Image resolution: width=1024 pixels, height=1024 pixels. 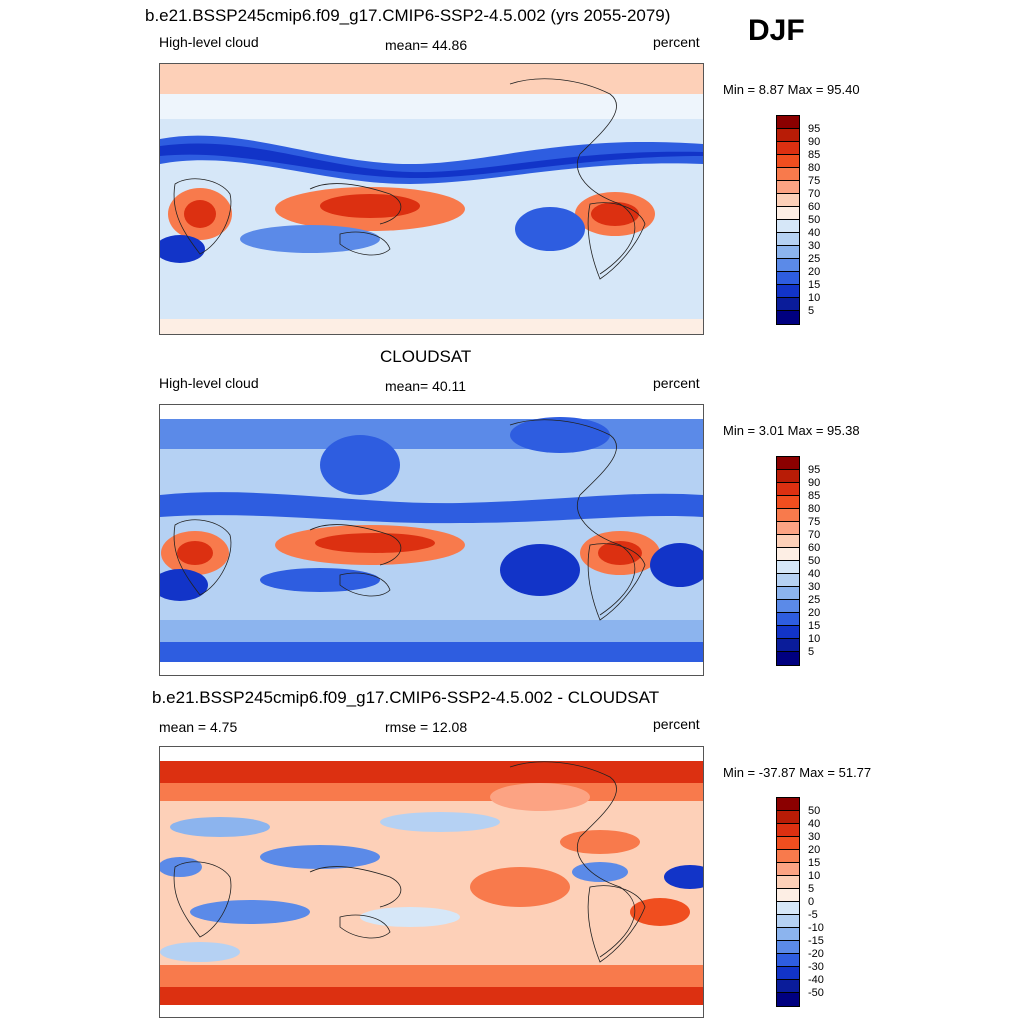 What do you see at coordinates (814, 285) in the screenshot?
I see `panel-1-cbar-tick: 15` at bounding box center [814, 285].